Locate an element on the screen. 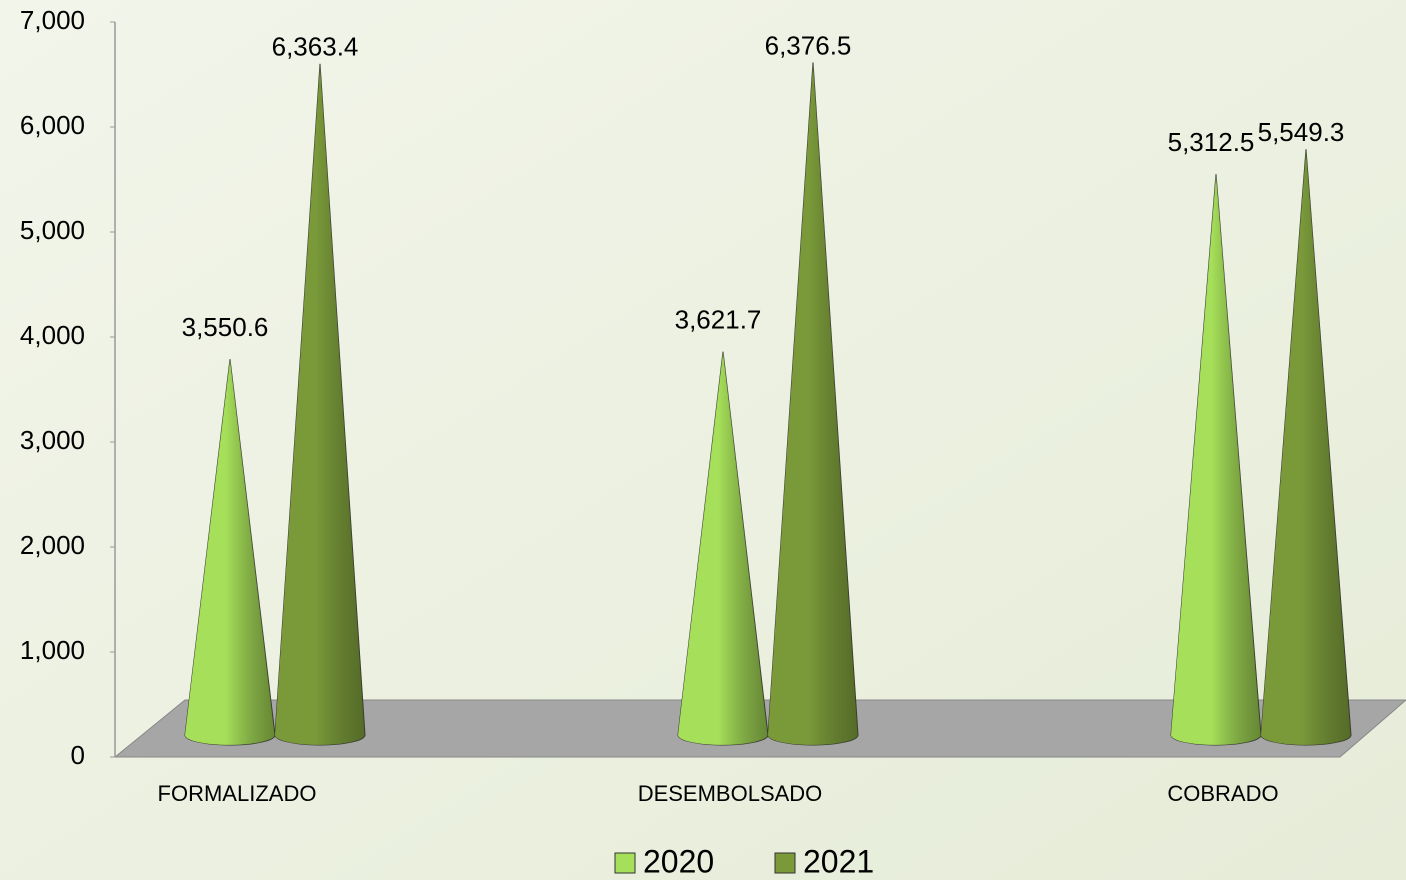 This screenshot has width=1406, height=880. x-tick-label: COBRADO is located at coordinates (1222, 793).